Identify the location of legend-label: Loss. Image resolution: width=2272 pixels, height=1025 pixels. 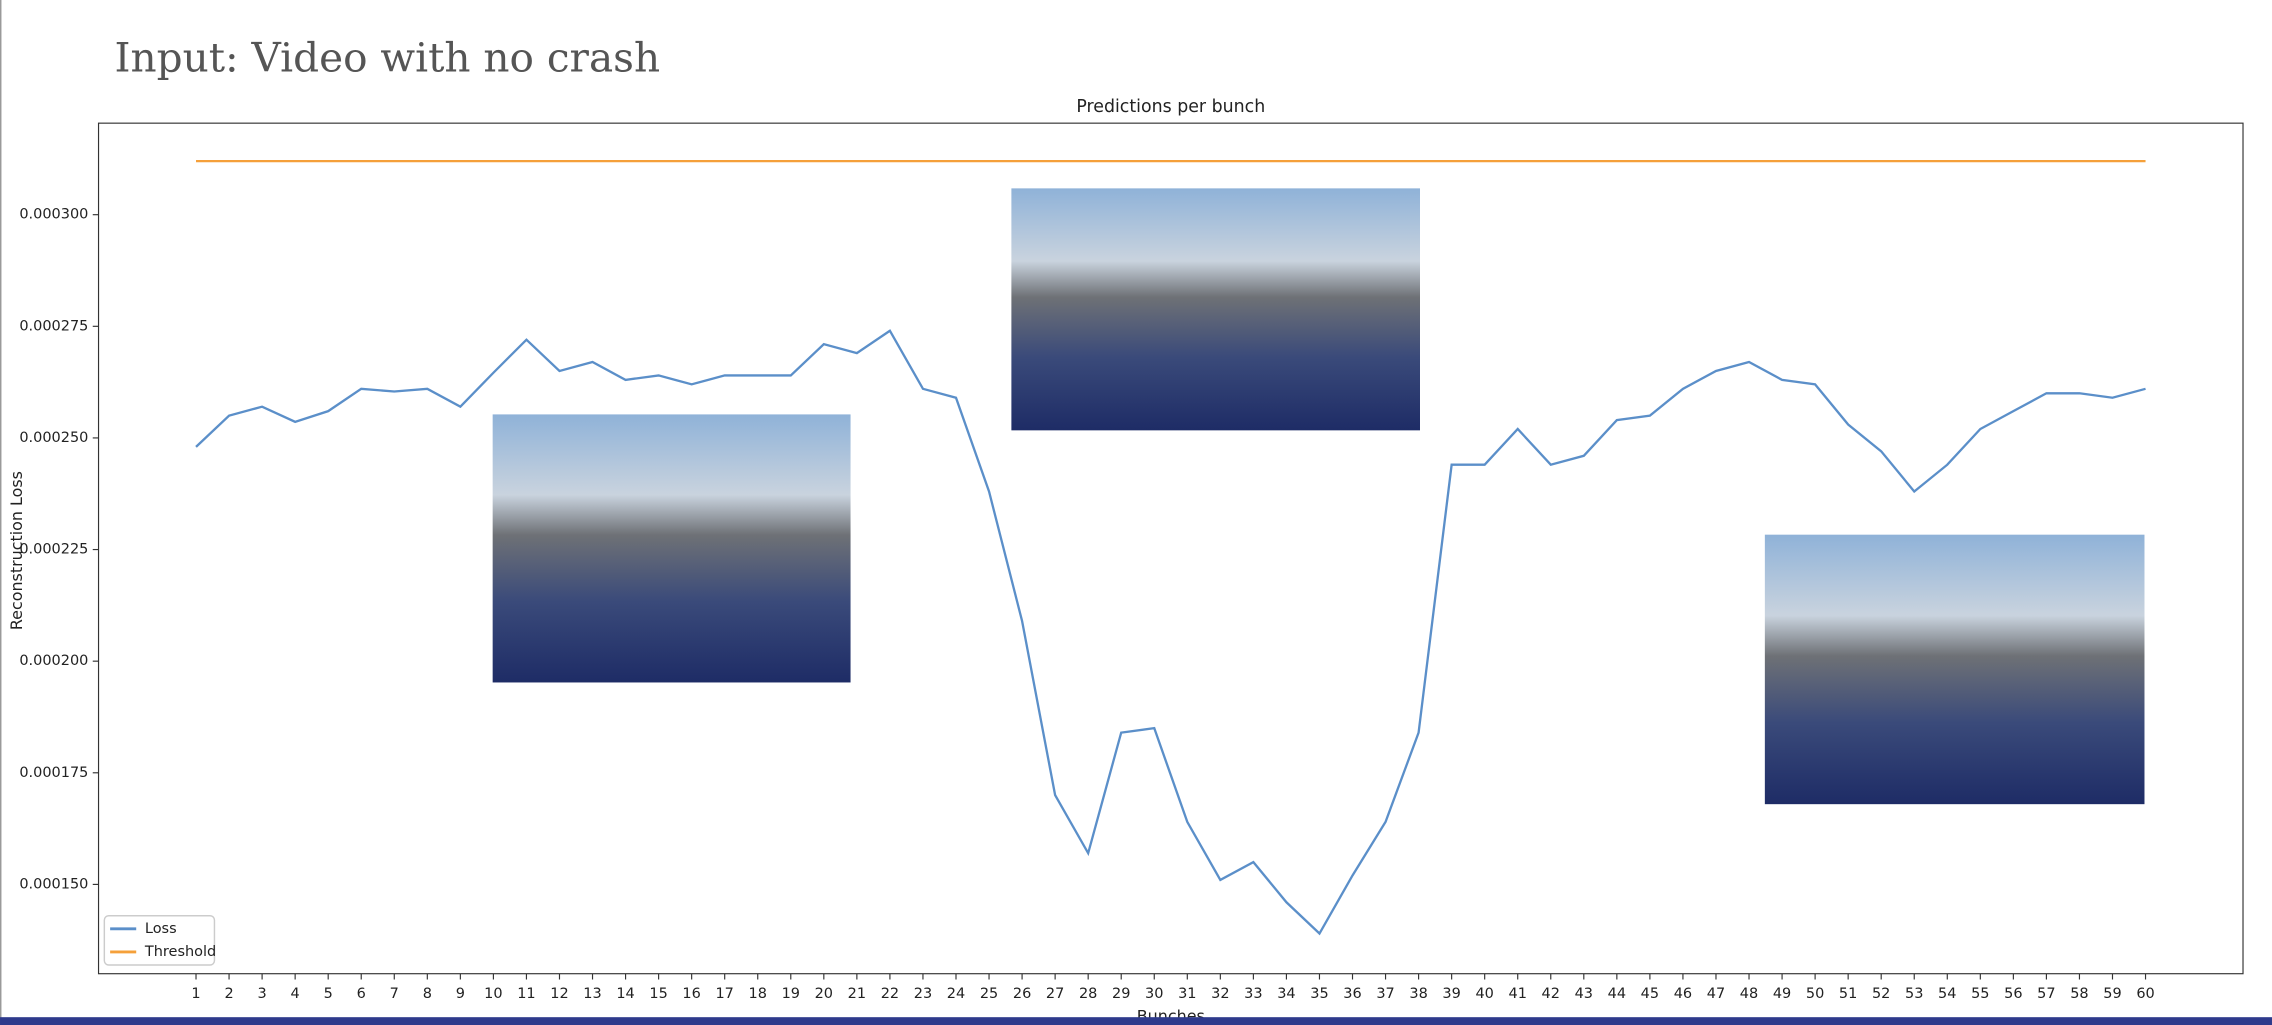
(161, 929).